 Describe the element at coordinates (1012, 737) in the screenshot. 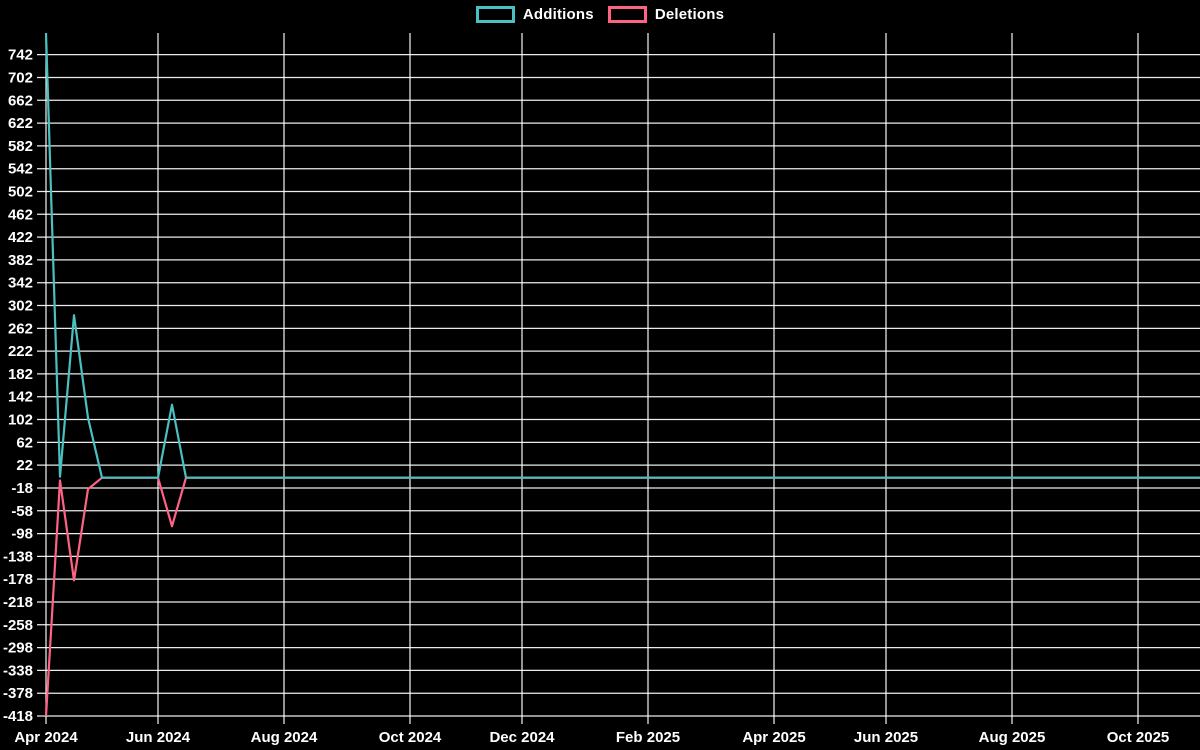

I see `x-tick-label: Aug 2025` at that location.